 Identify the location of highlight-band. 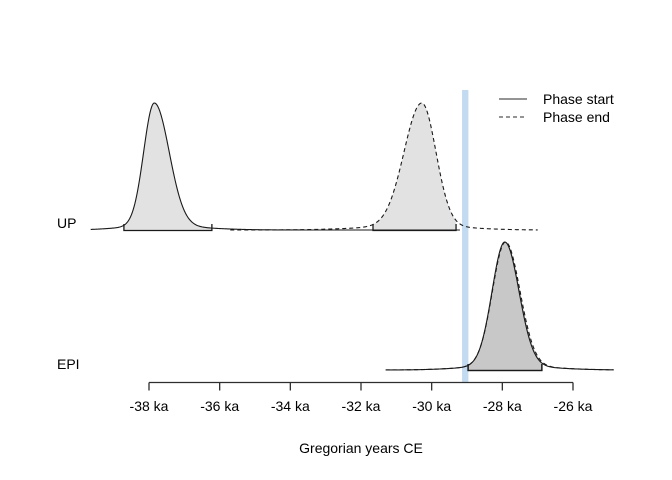
(465, 236).